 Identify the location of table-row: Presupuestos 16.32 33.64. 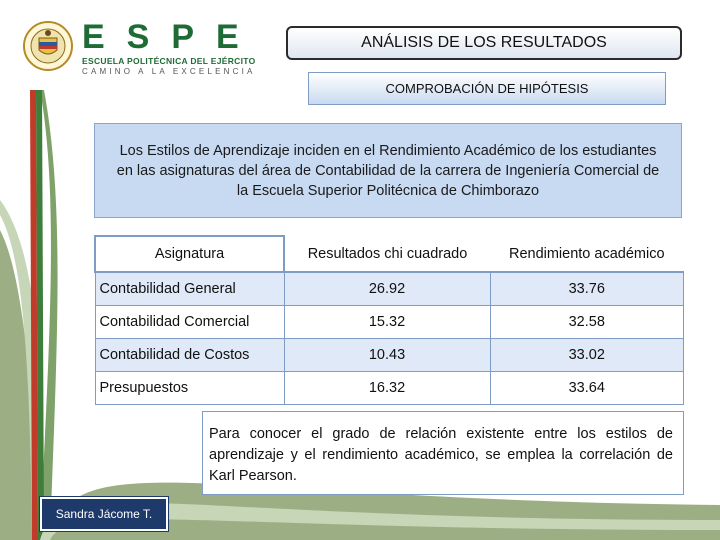
(389, 388).